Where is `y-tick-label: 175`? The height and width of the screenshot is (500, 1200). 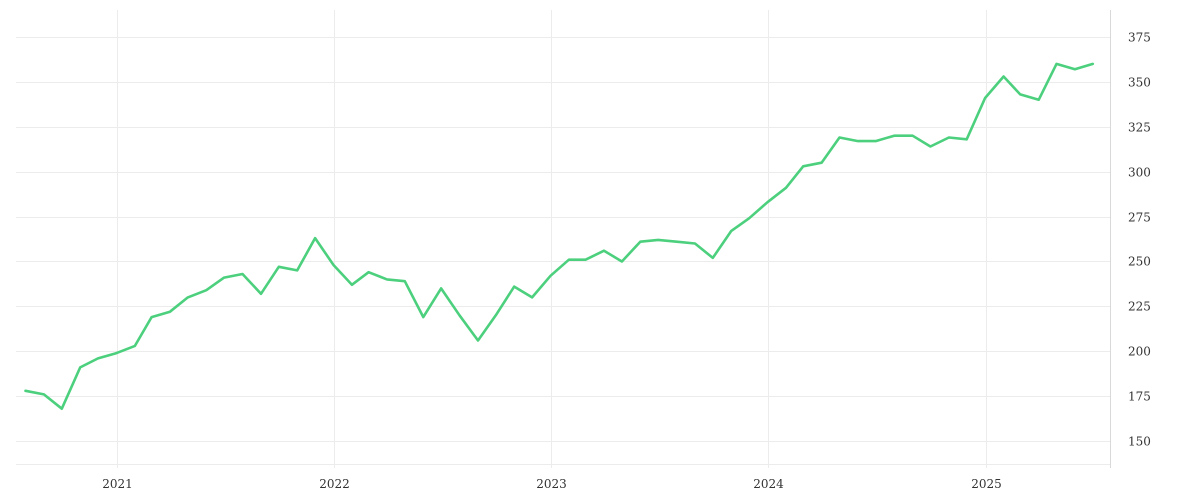 y-tick-label: 175 is located at coordinates (1139, 397).